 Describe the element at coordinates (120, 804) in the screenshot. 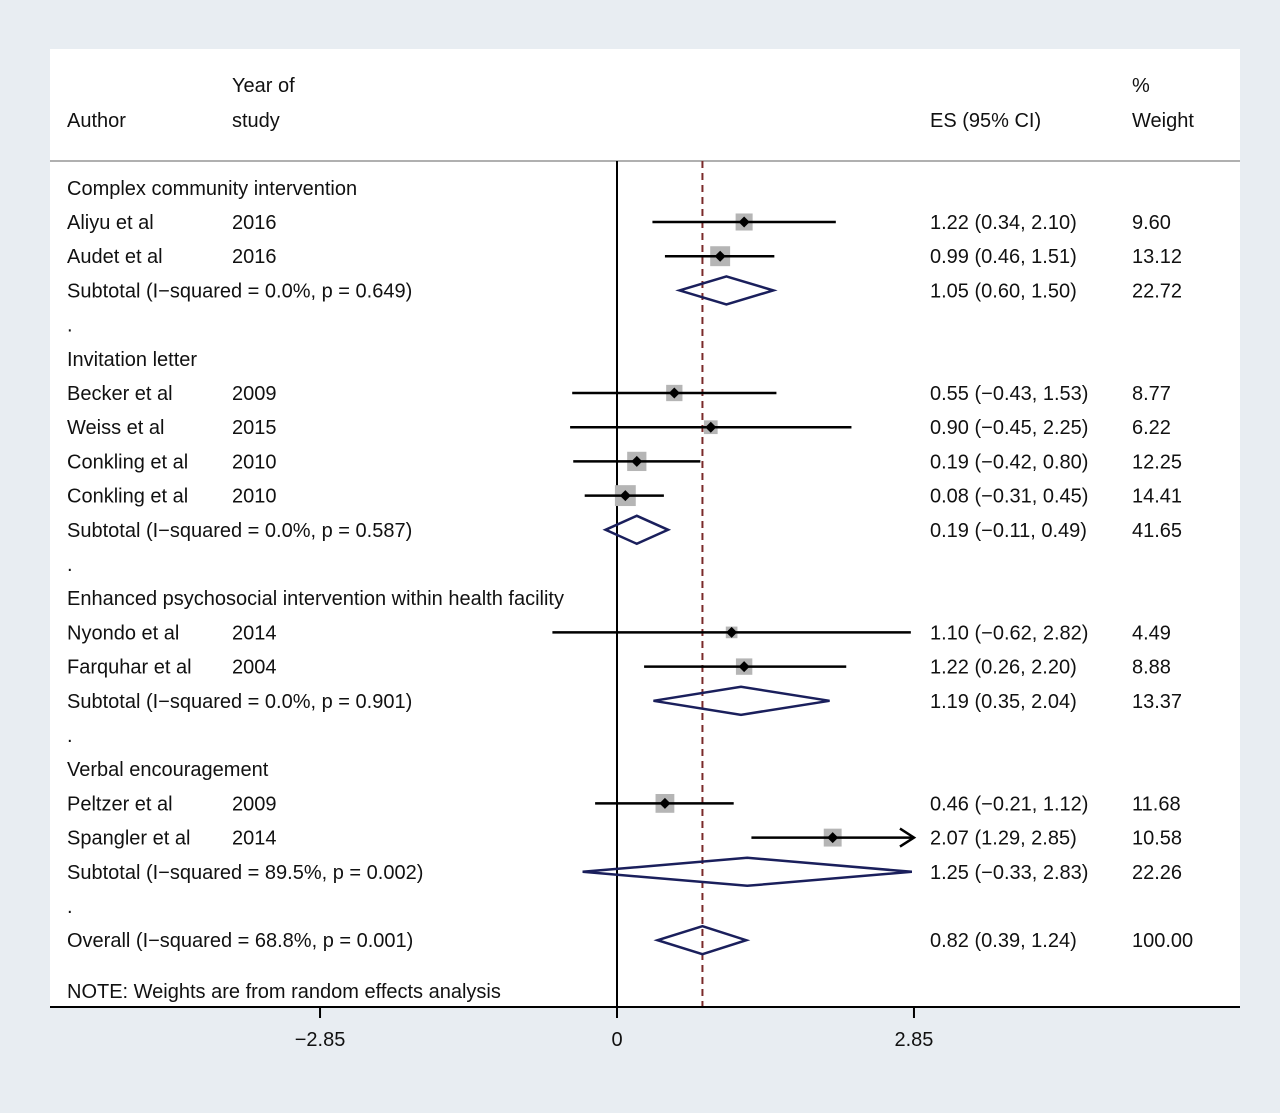

I see `study-author: Peltzer et al` at that location.